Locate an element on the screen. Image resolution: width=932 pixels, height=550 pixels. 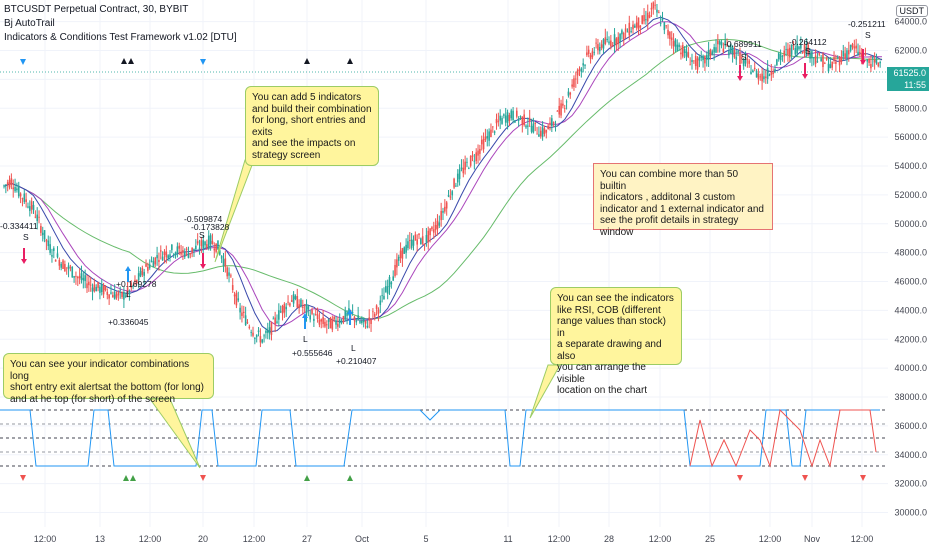
price-tick-label: 64000.0 is located at coordinates (910, 22).